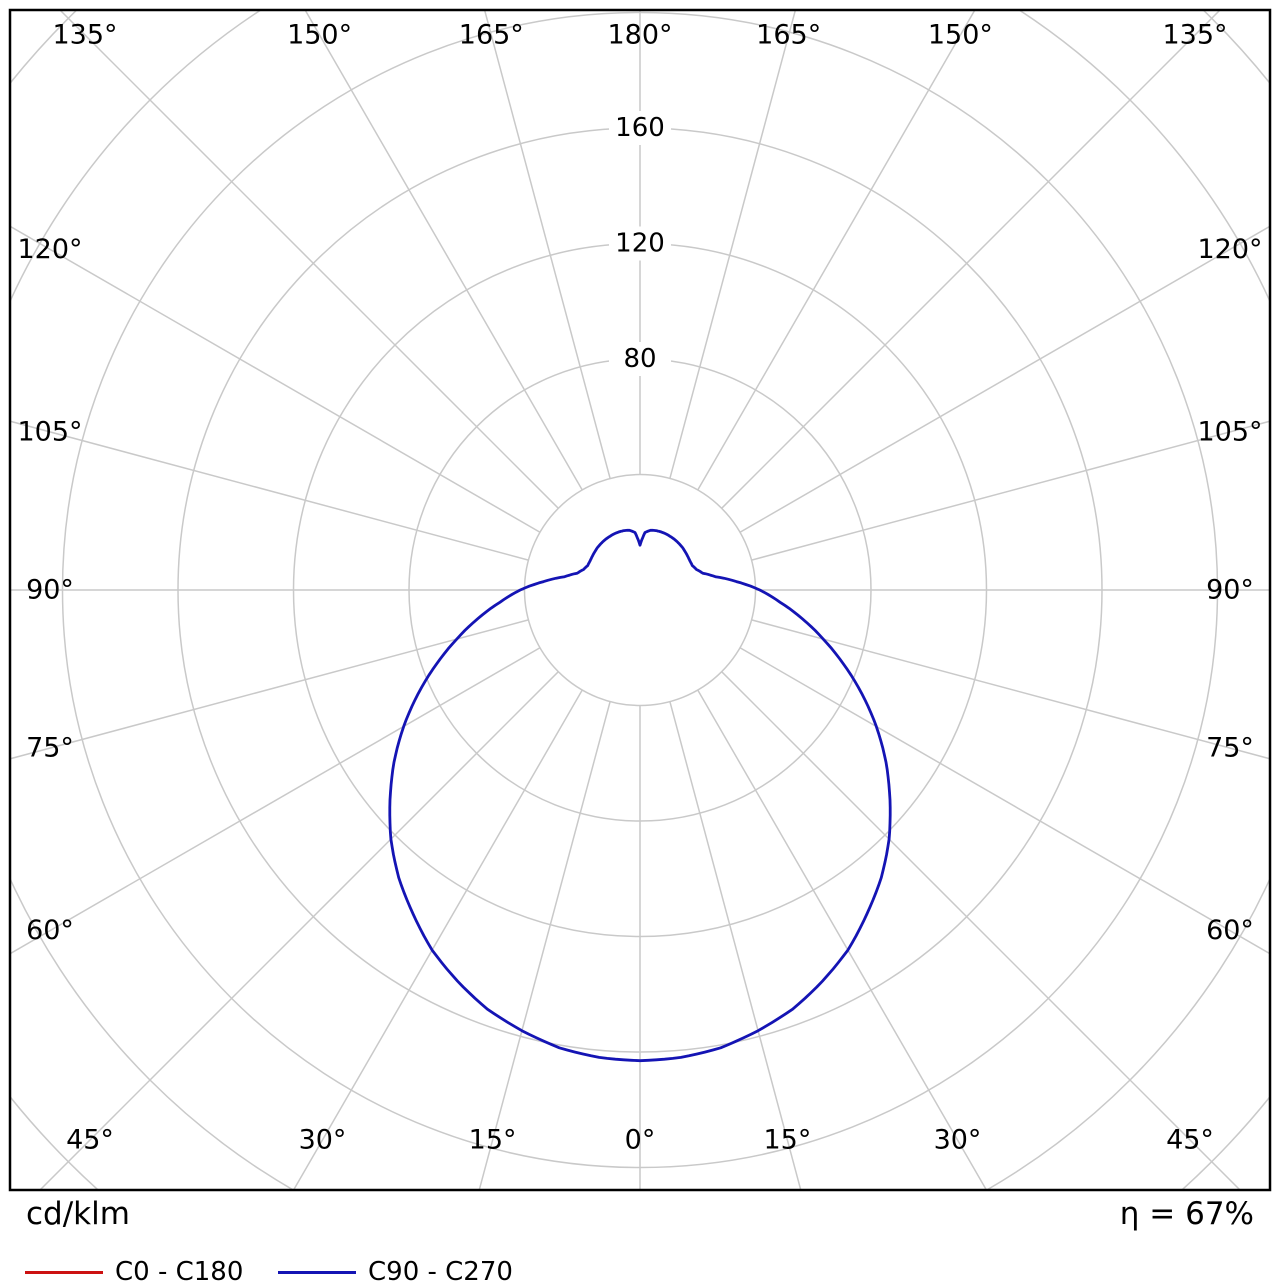 The width and height of the screenshot is (1280, 1287). Describe the element at coordinates (639, 35) in the screenshot. I see `angle-label: 180°` at that location.